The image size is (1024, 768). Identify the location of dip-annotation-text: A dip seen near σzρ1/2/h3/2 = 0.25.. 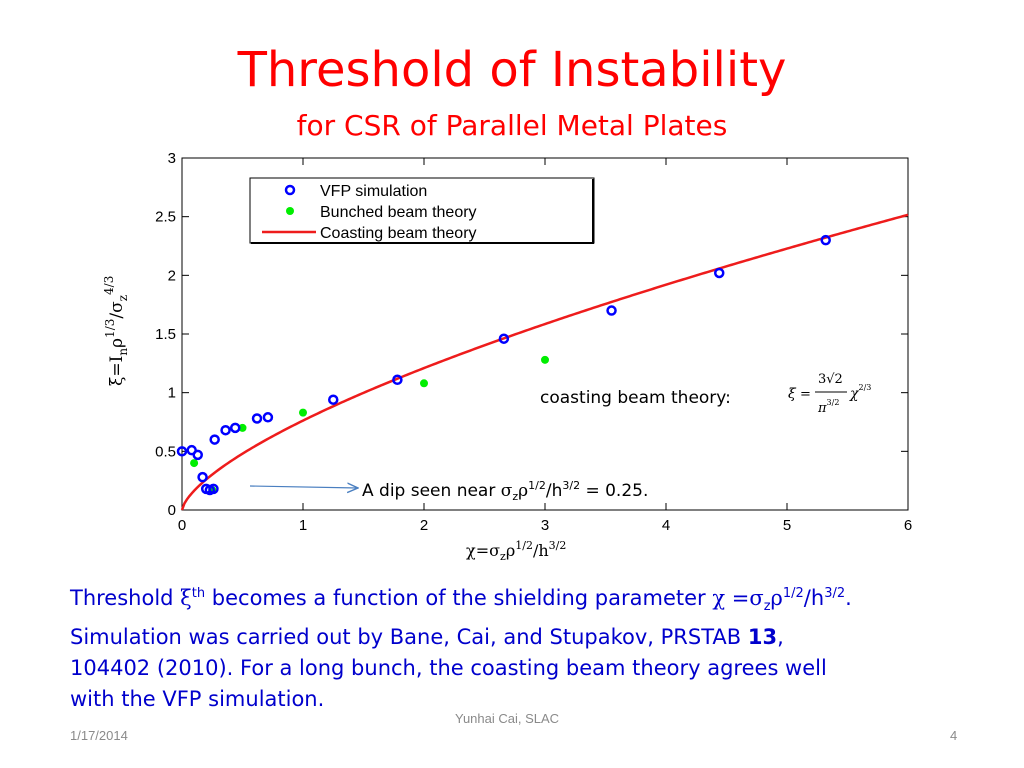
(505, 491).